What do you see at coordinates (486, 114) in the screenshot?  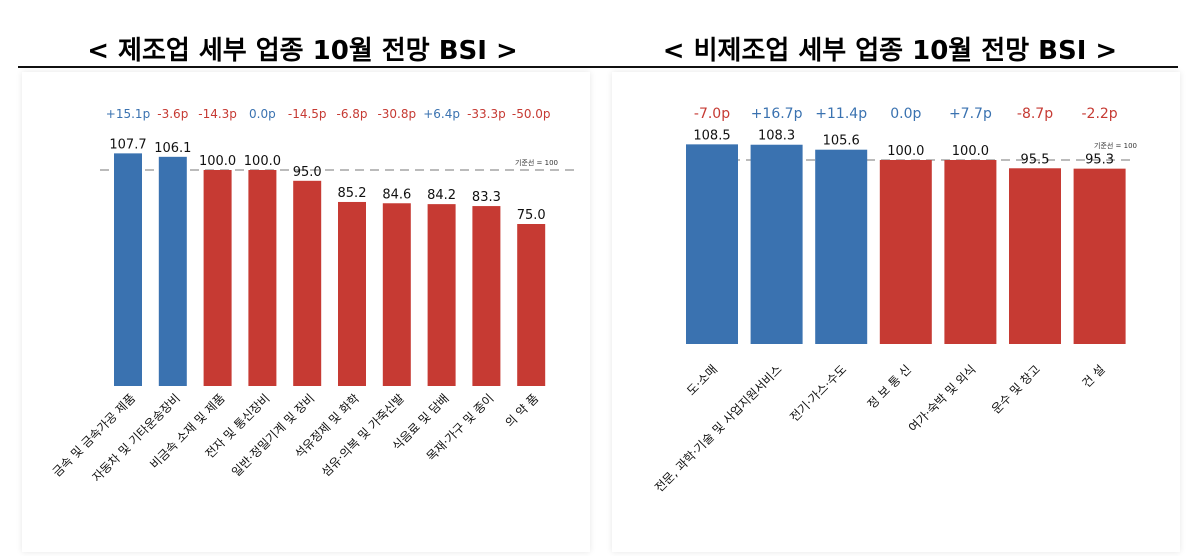 I see `change-label: -33.3p` at bounding box center [486, 114].